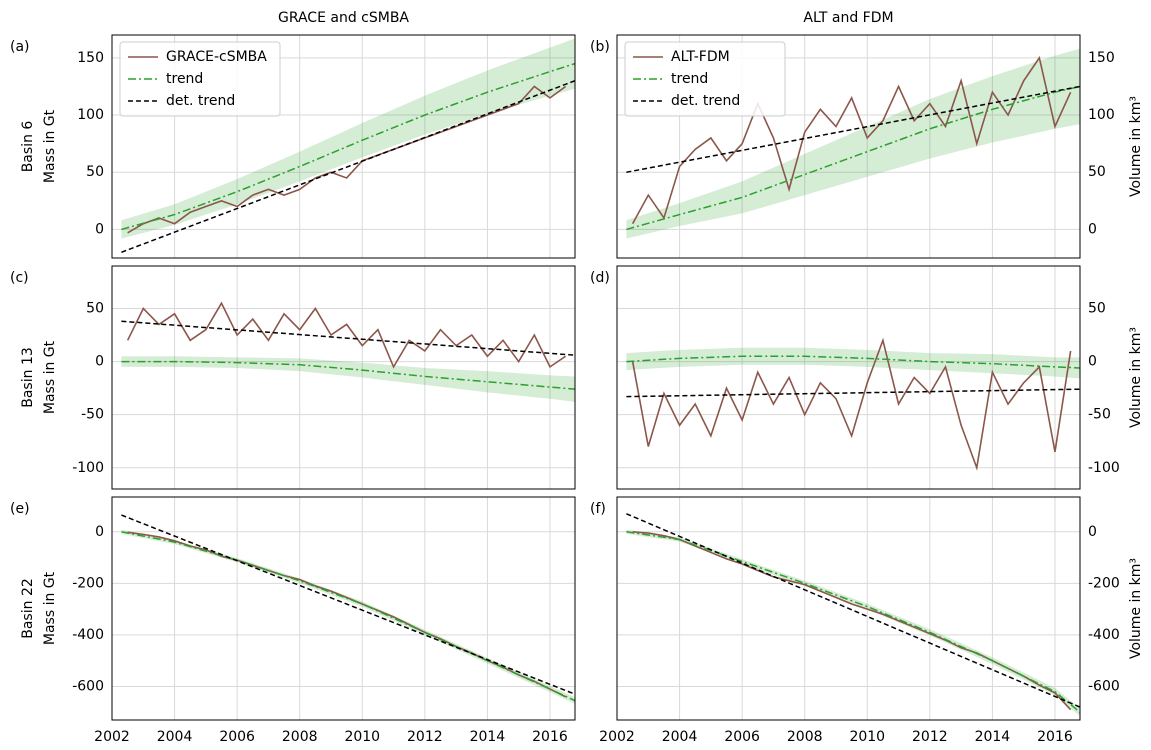 This screenshot has width=1151, height=750. I want to click on x-tick-label: 2006, so click(742, 737).